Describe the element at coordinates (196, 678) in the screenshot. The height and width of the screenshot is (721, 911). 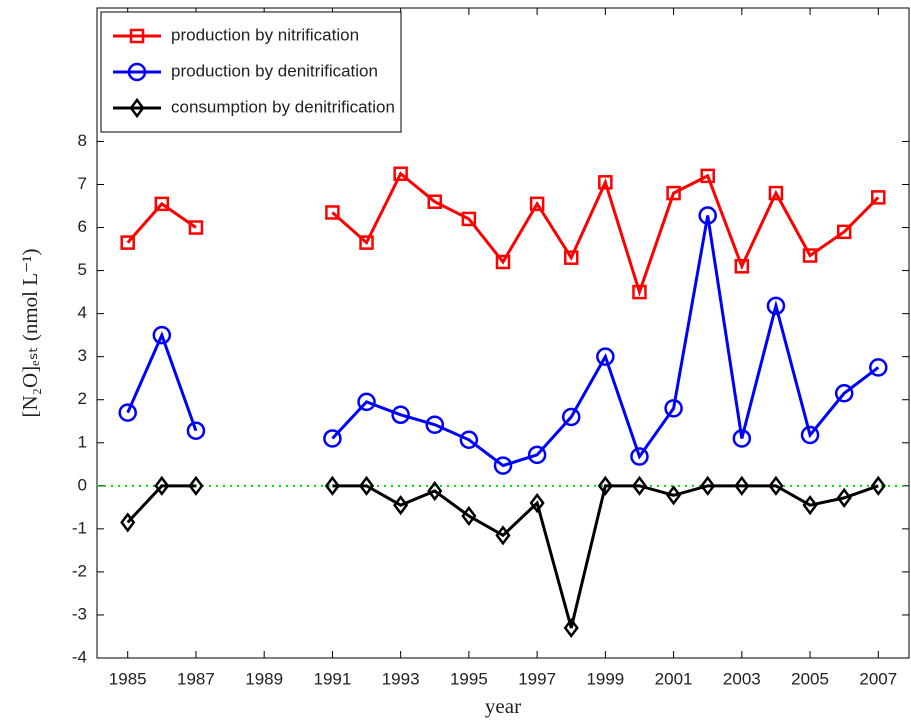
I see `x-tick-label: 1987` at that location.